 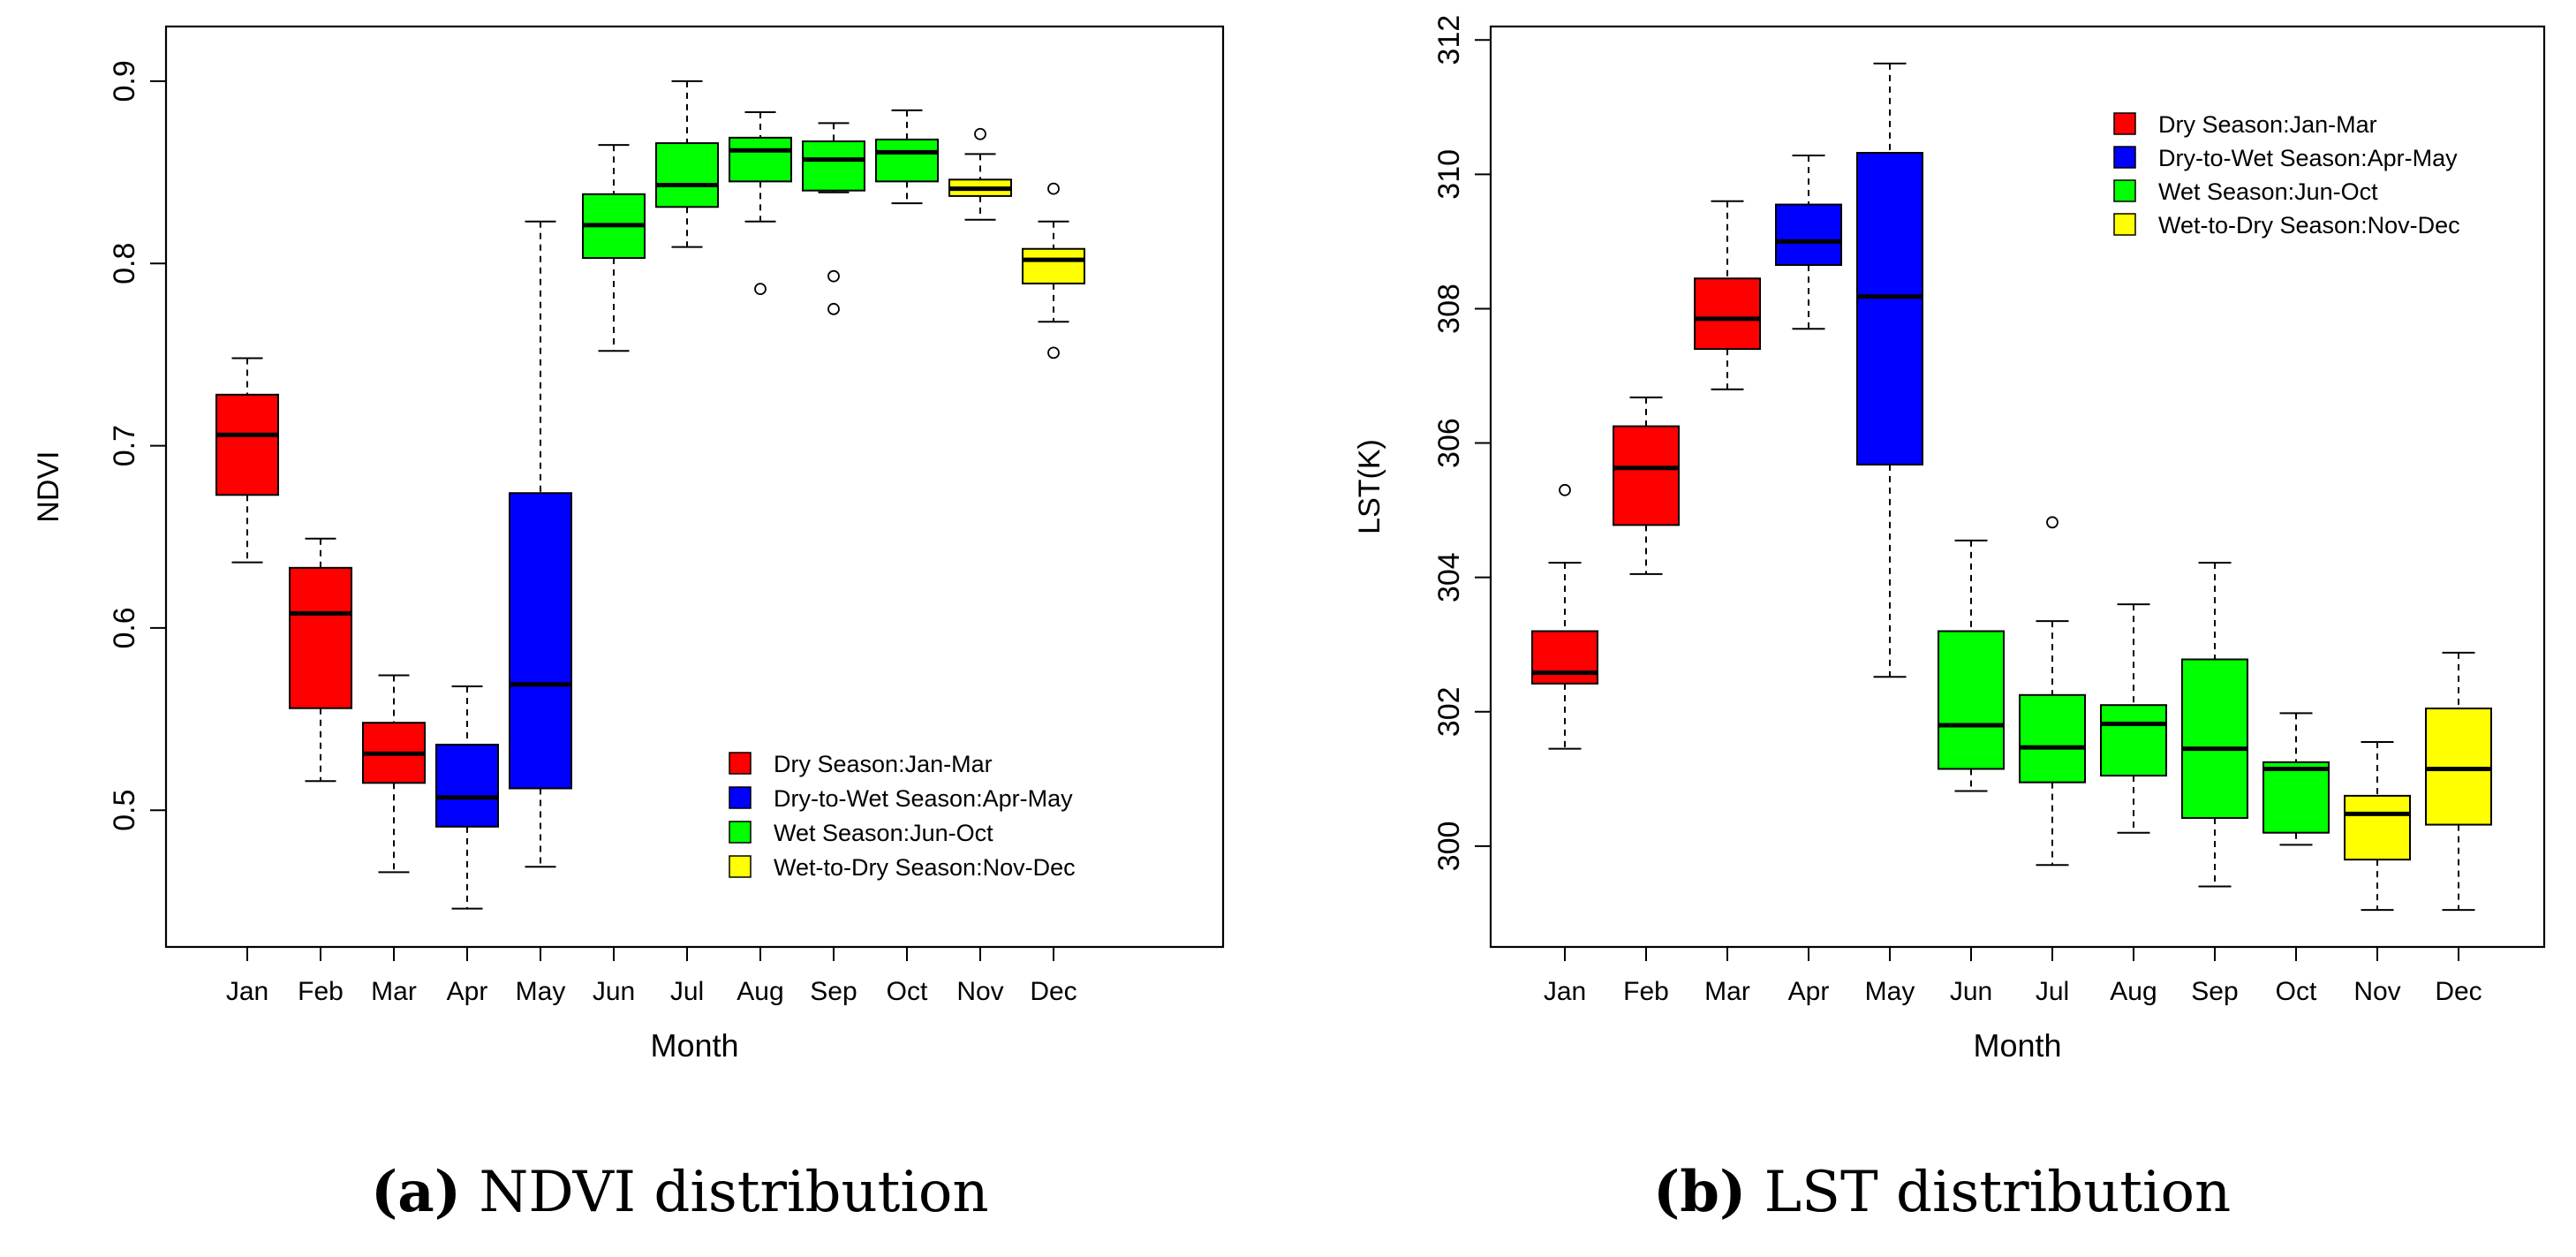 I want to click on box-may, so click(x=1890, y=370).